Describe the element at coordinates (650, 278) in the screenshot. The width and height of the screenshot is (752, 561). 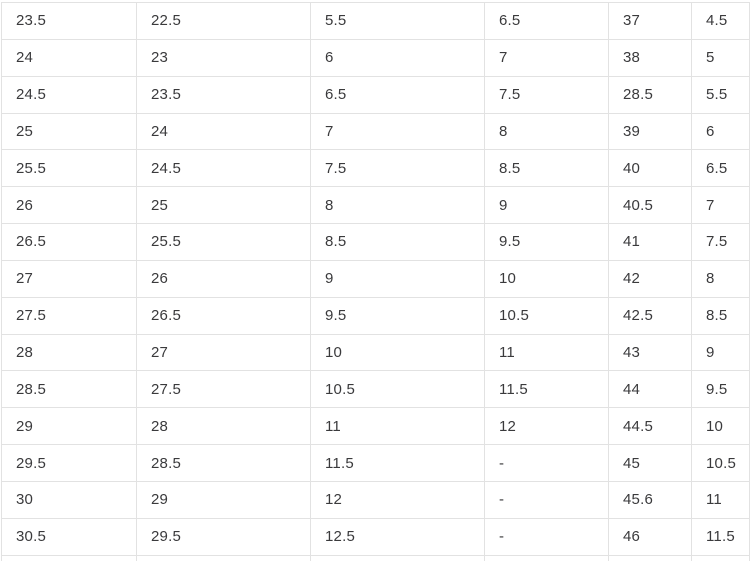
I see `table-cell: 42` at that location.